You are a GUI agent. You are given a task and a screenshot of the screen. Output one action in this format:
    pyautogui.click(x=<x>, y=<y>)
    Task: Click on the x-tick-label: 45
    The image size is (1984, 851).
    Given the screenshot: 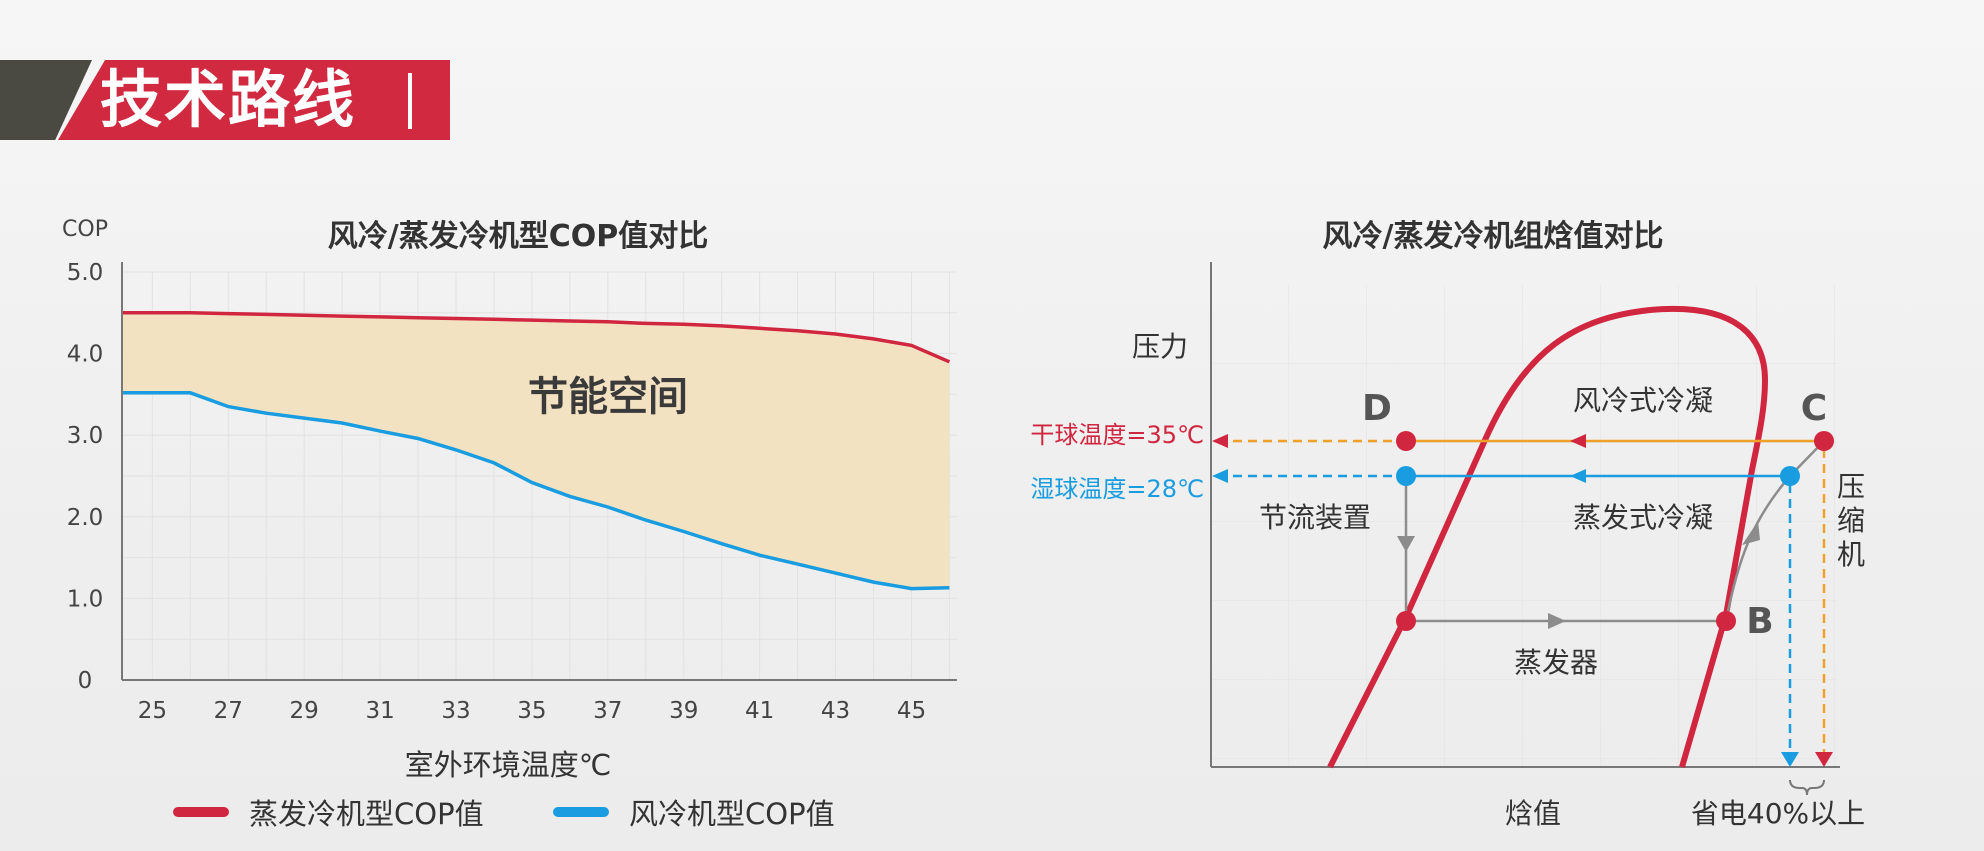 What is the action you would take?
    pyautogui.click(x=911, y=711)
    